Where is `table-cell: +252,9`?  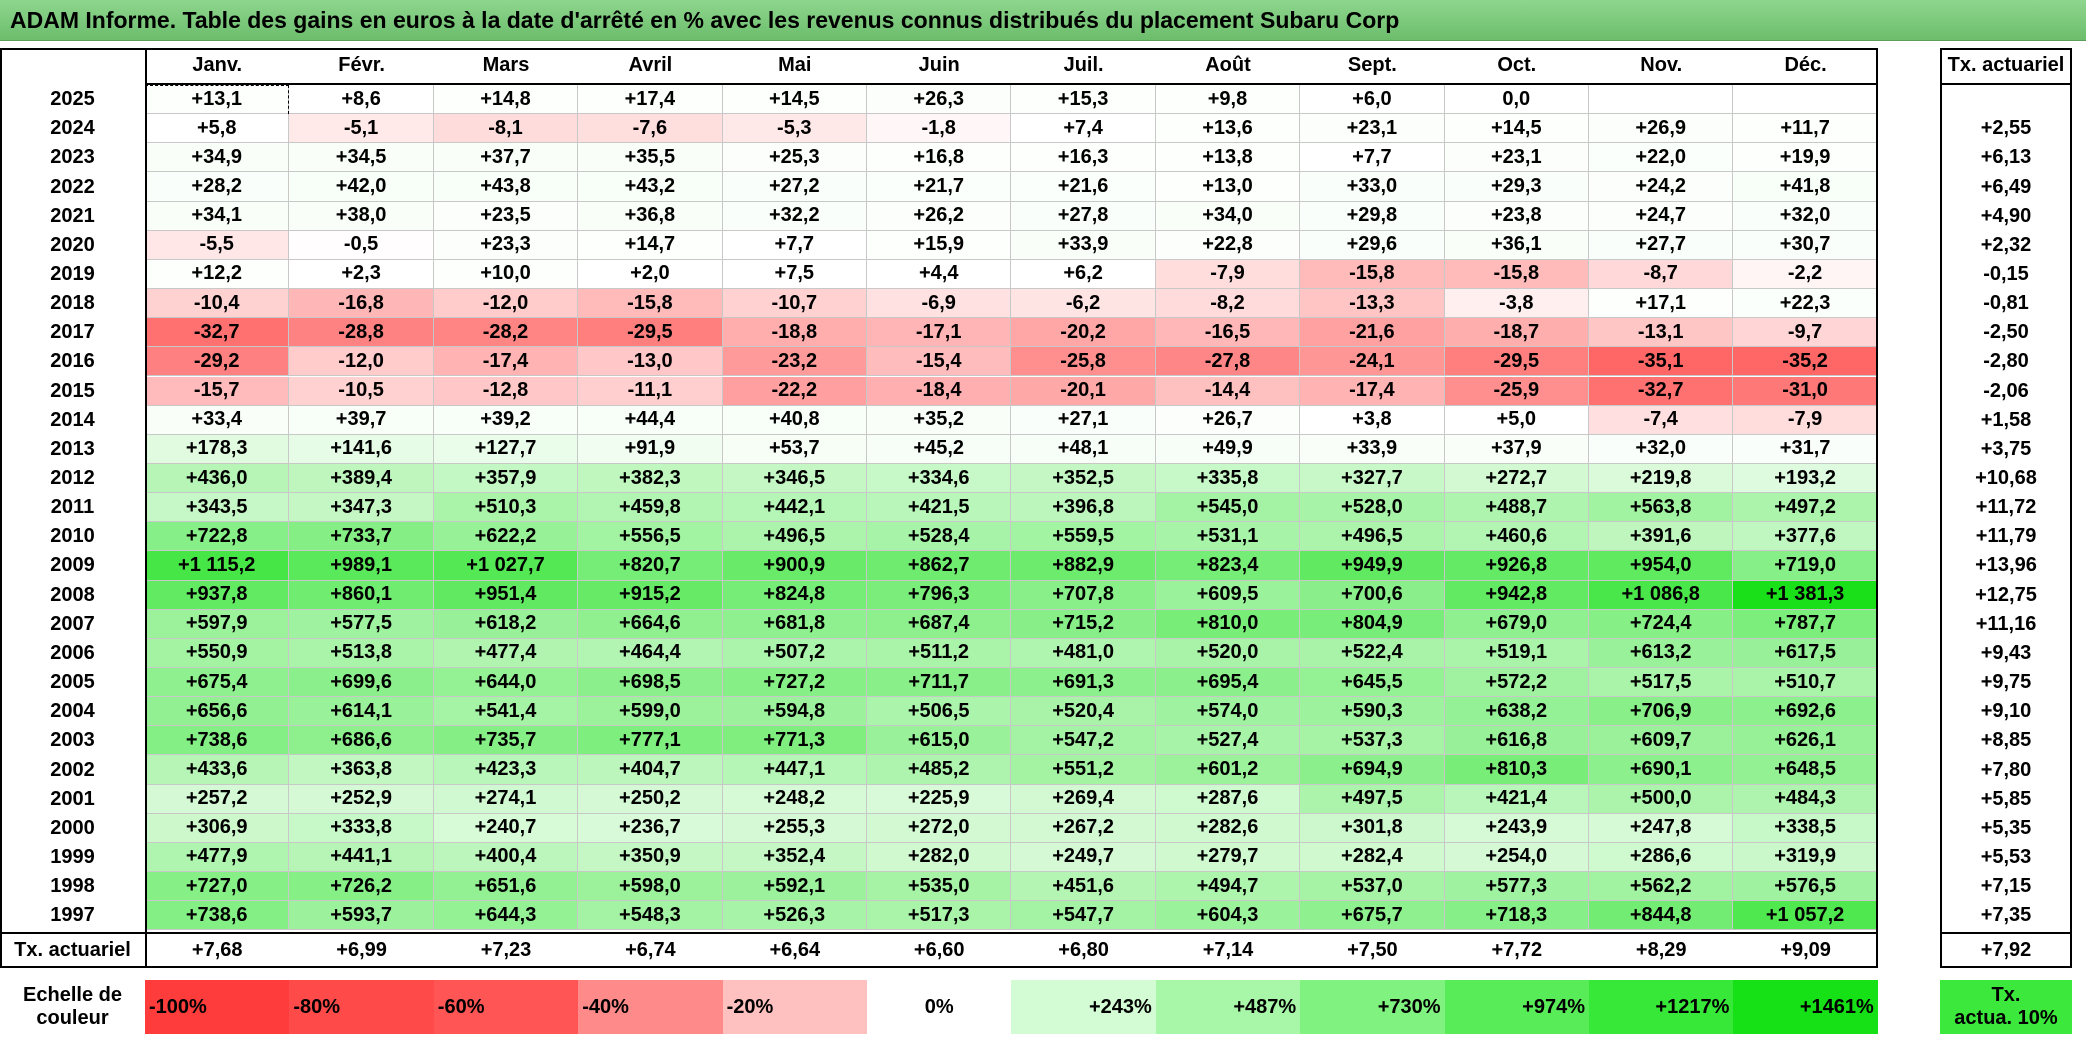
table-cell: +252,9 is located at coordinates (361, 799).